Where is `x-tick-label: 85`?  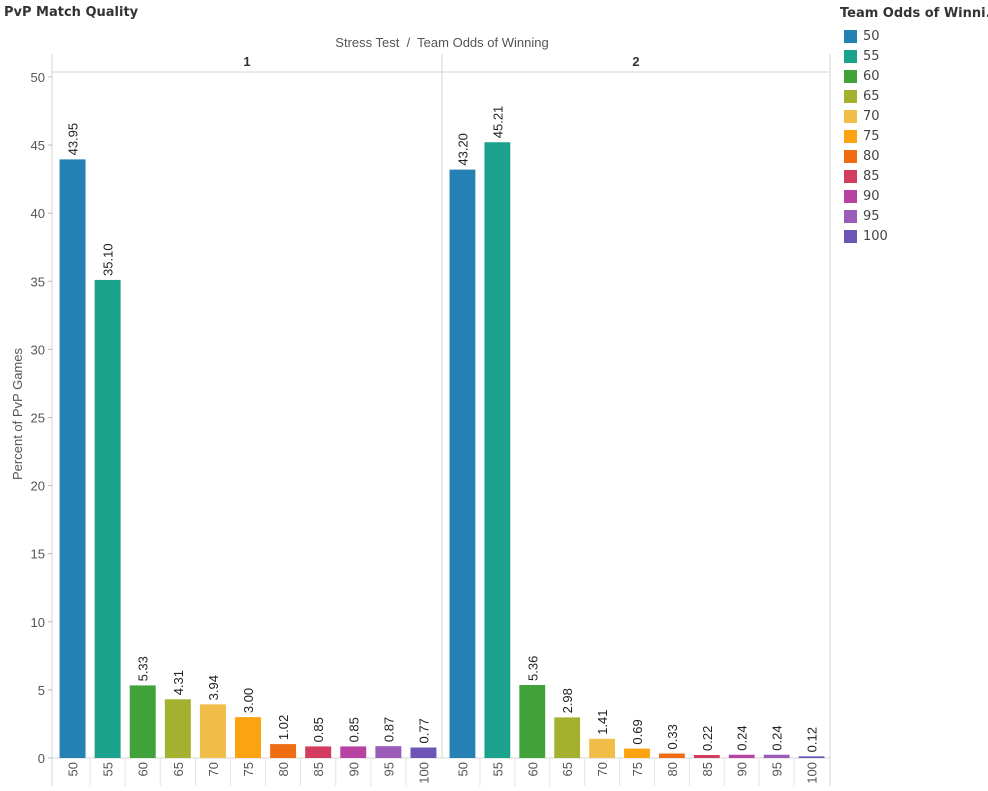
x-tick-label: 85 is located at coordinates (707, 769).